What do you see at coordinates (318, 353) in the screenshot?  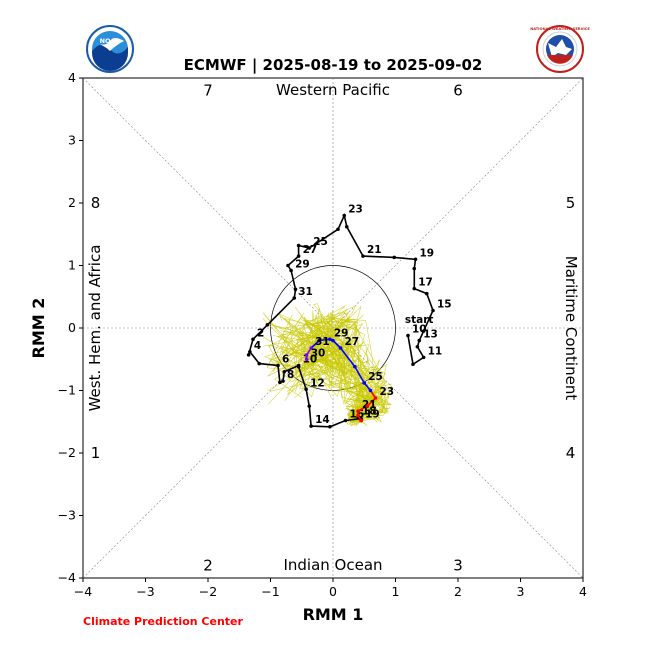 I see `forecast-day-label: 30` at bounding box center [318, 353].